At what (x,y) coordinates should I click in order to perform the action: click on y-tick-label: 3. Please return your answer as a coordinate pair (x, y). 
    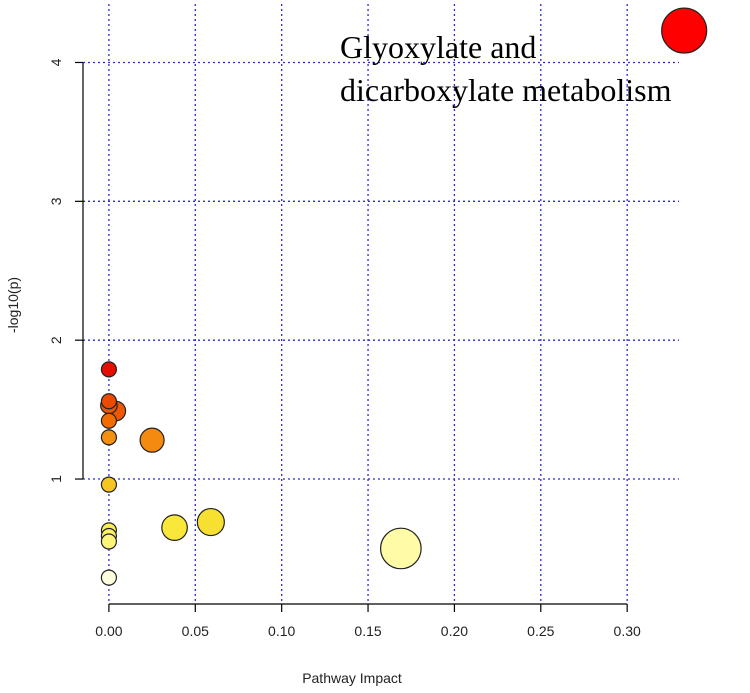
    Looking at the image, I should click on (56, 201).